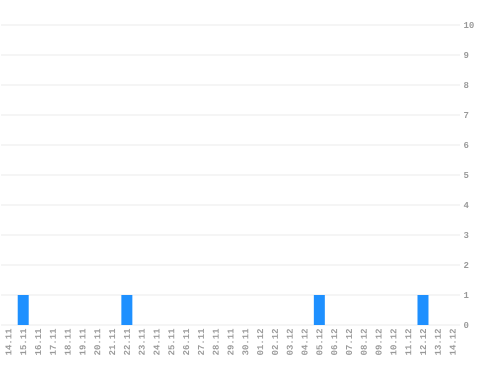 Image resolution: width=498 pixels, height=370 pixels. I want to click on y-tick-label: 5, so click(466, 175).